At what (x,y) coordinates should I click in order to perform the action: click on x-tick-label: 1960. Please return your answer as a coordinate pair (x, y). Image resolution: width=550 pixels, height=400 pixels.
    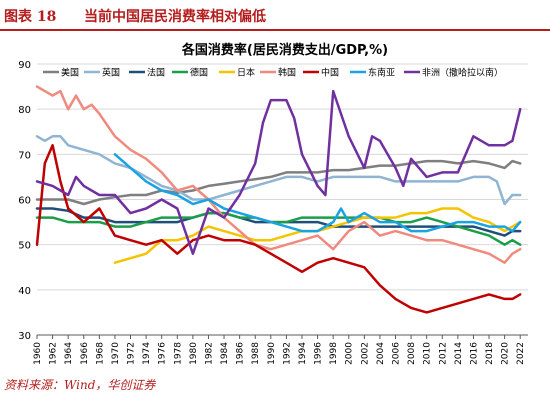
    Looking at the image, I should click on (38, 353).